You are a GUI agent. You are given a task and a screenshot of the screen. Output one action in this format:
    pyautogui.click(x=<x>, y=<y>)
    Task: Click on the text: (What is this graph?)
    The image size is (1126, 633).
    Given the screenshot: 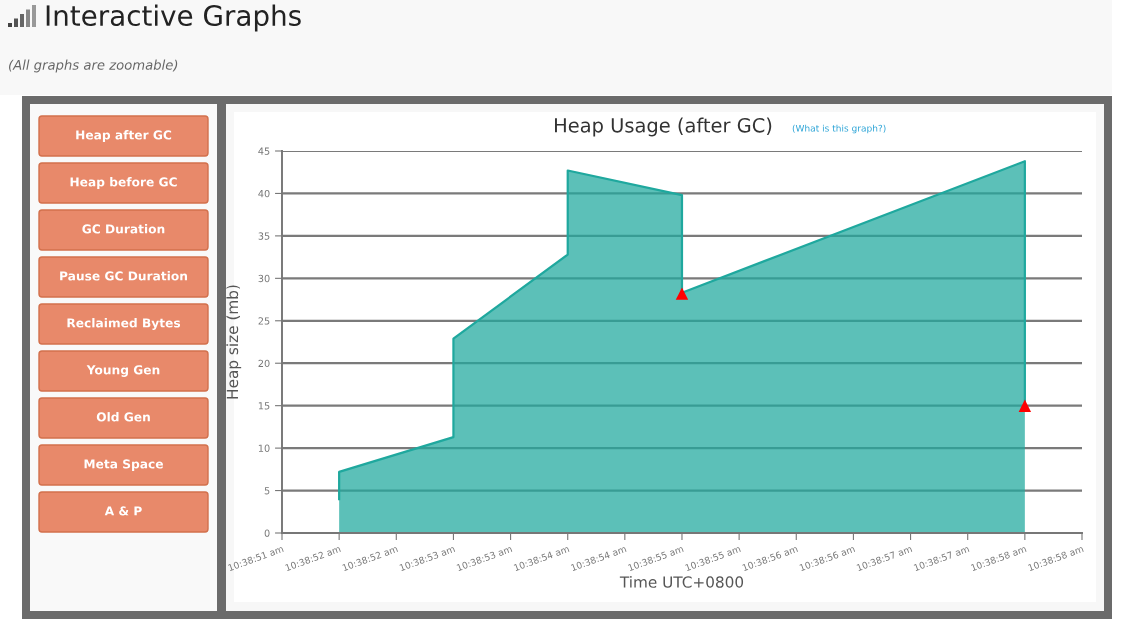 What is the action you would take?
    pyautogui.click(x=839, y=129)
    